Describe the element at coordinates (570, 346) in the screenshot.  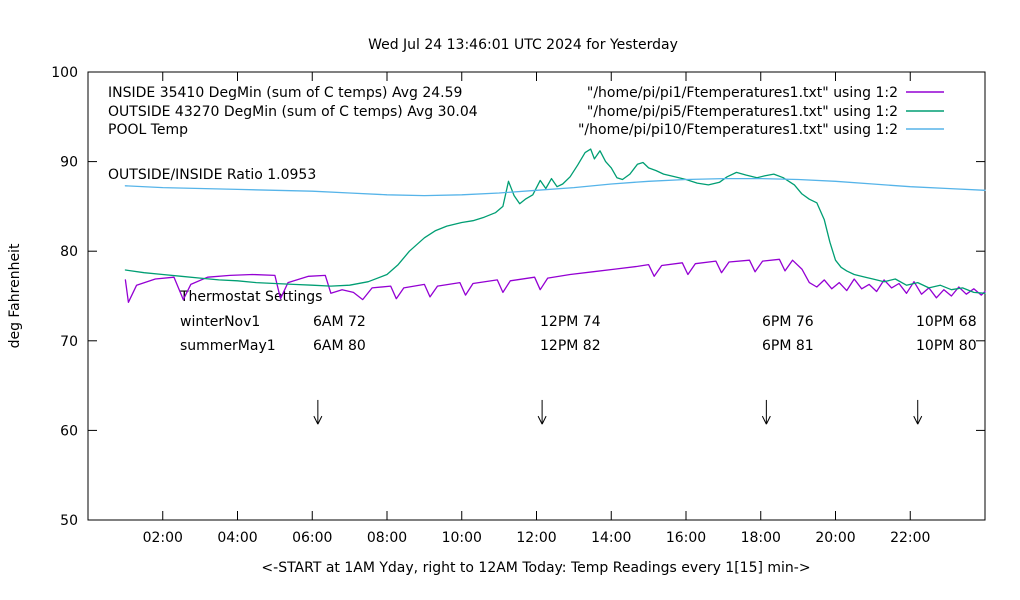
I see `thermostat-setting: 12PM 82` at that location.